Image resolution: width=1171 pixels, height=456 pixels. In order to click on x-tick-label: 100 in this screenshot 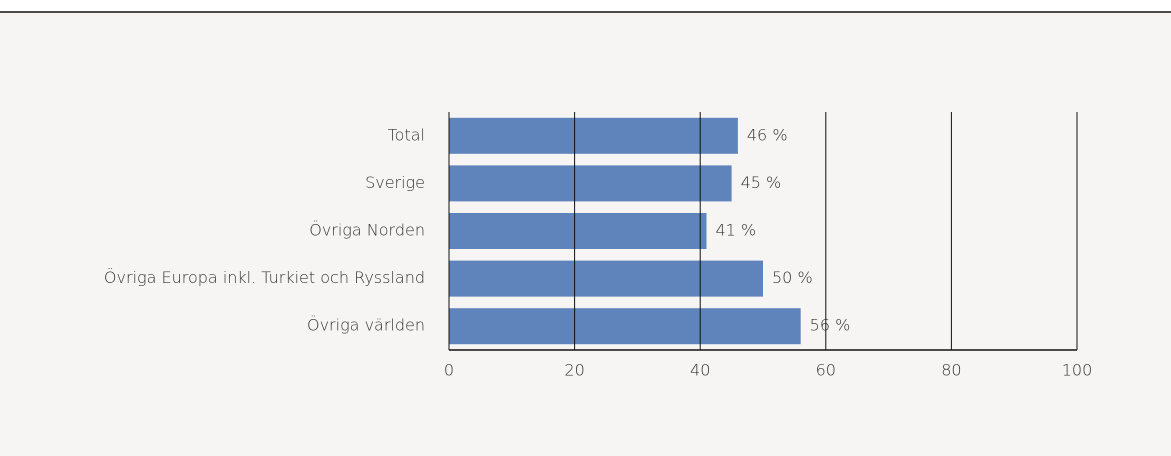, I will do `click(1077, 370)`.